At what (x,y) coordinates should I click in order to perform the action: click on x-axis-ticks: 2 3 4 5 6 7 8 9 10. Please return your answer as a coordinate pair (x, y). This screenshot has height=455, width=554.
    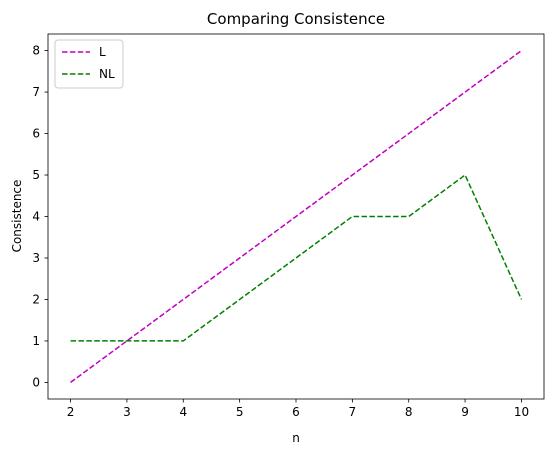
    Looking at the image, I should click on (298, 409).